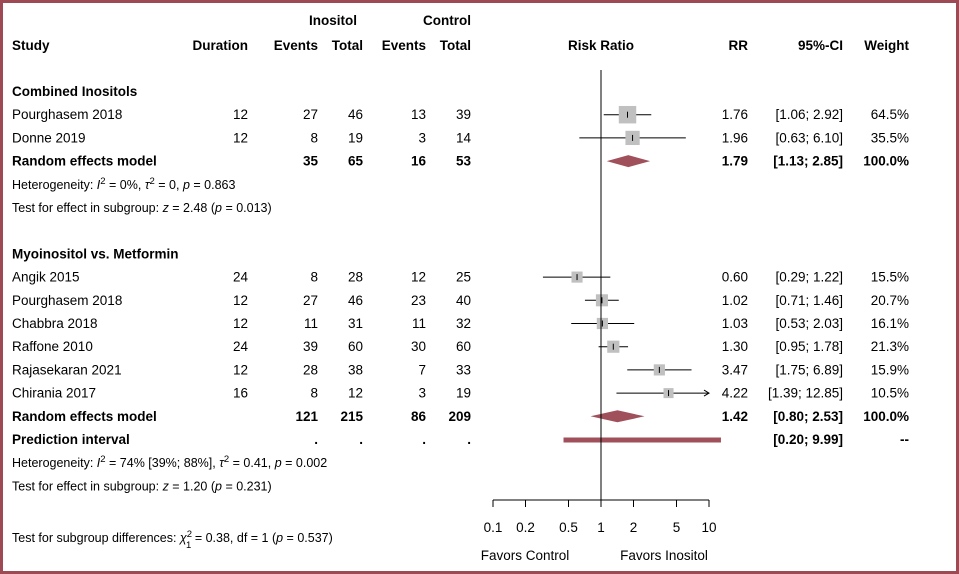 The width and height of the screenshot is (959, 574). What do you see at coordinates (311, 161) in the screenshot?
I see `pooled-events-inositol: 35` at bounding box center [311, 161].